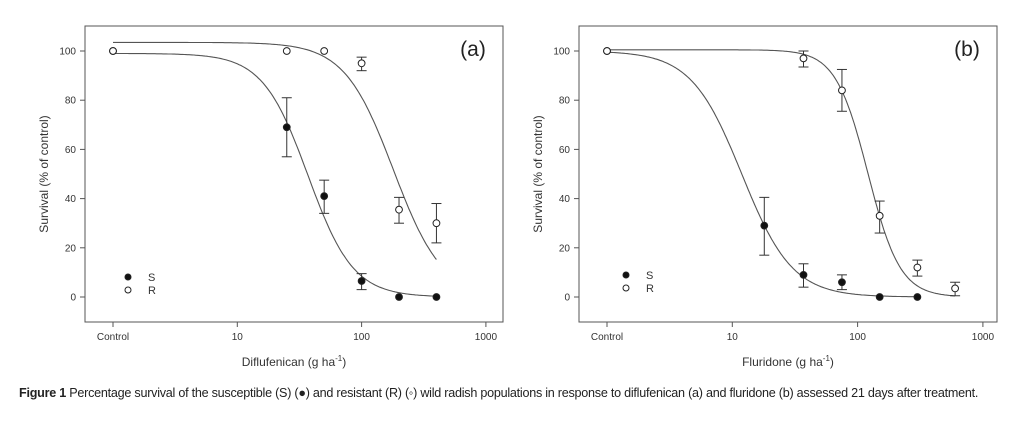 This screenshot has height=427, width=1024. What do you see at coordinates (473, 49) in the screenshot?
I see `panel-label: (a)` at bounding box center [473, 49].